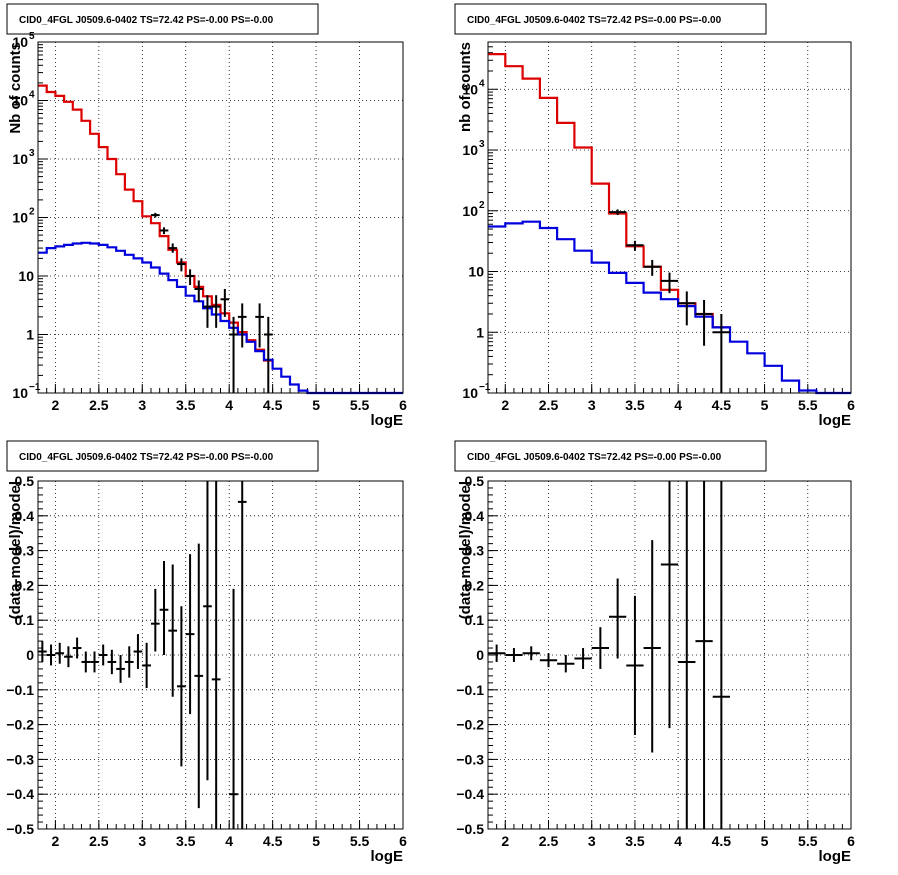 The height and width of the screenshot is (875, 898). Describe the element at coordinates (609, 191) in the screenshot. I see `model-total-step` at that location.